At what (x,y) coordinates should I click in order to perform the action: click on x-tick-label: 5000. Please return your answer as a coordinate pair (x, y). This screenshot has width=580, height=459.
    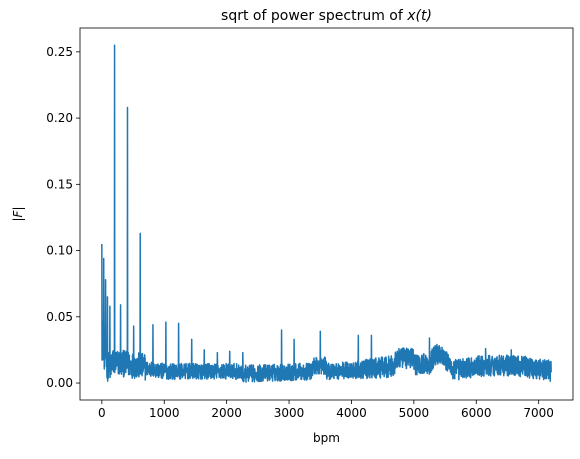
    Looking at the image, I should click on (414, 413).